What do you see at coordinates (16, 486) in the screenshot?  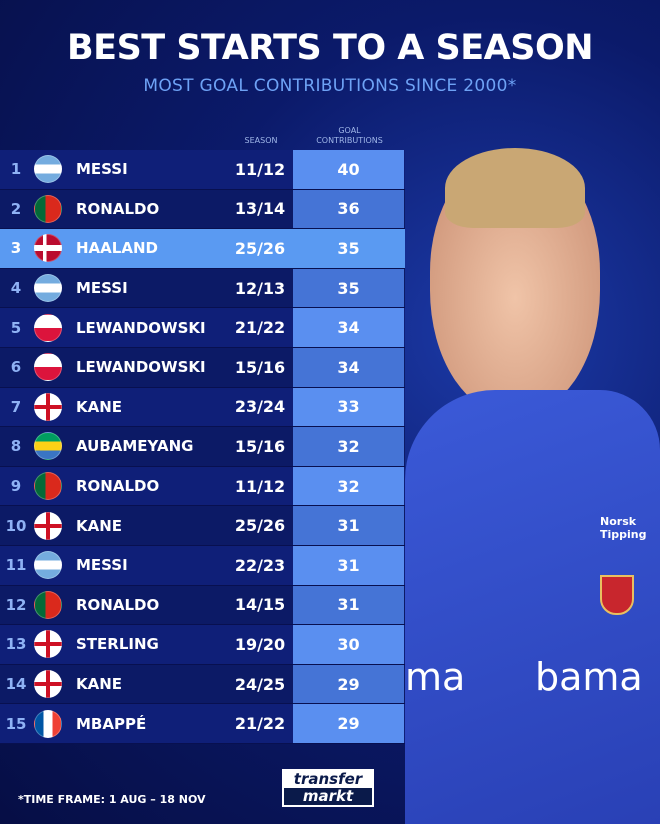 I see `rank: 9` at bounding box center [16, 486].